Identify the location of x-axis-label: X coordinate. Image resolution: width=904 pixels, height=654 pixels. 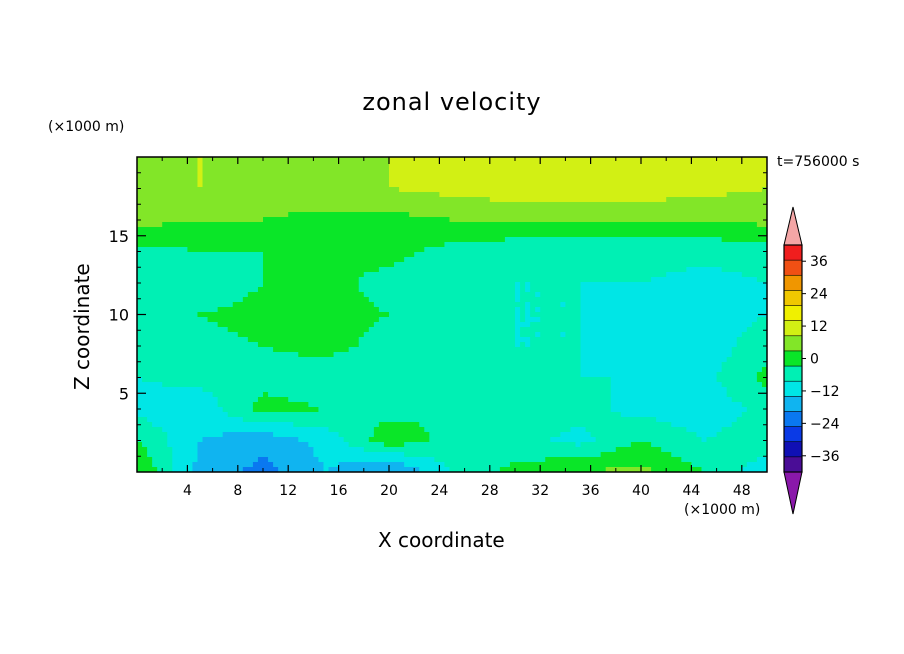
(441, 540).